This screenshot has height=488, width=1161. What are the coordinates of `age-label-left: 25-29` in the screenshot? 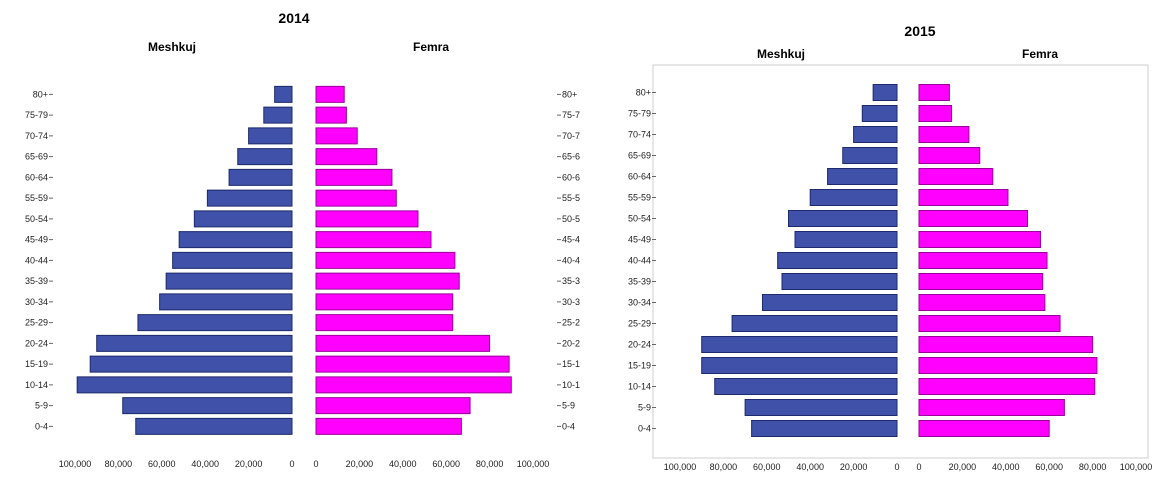 It's located at (639, 324).